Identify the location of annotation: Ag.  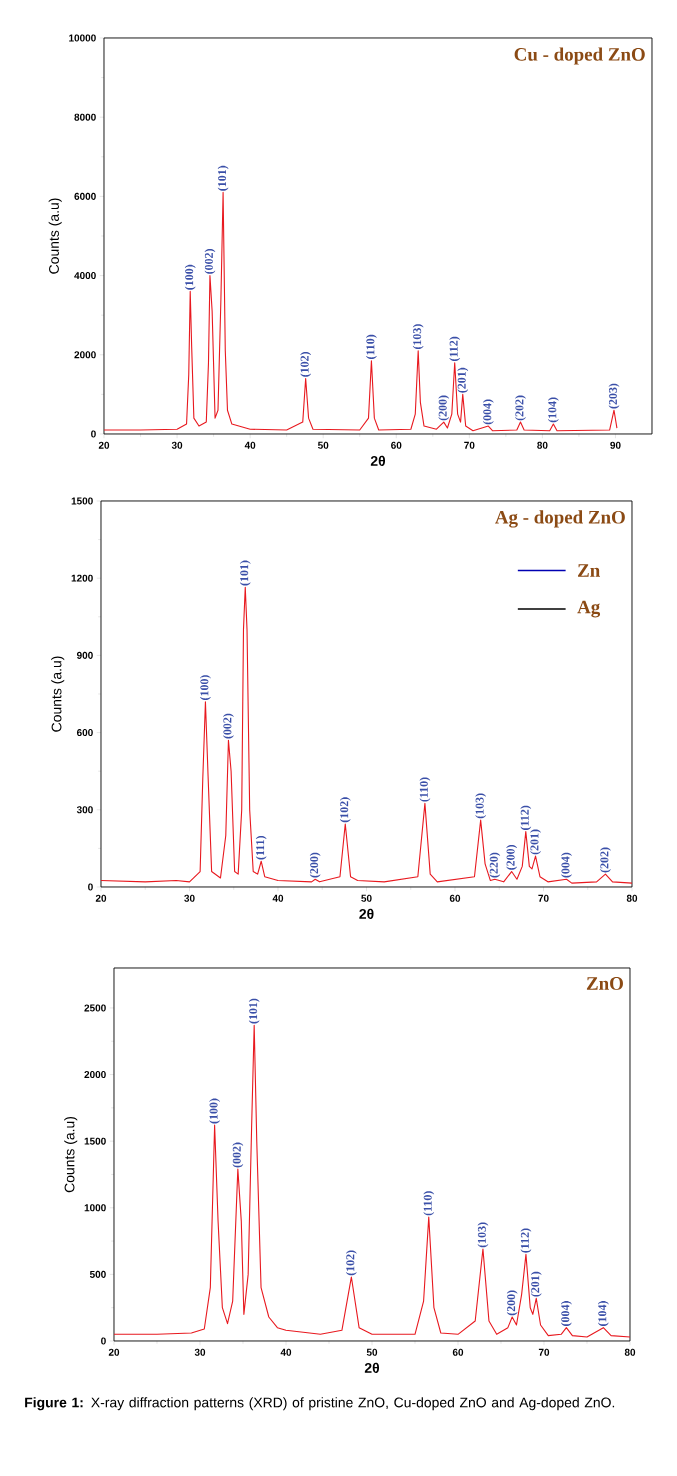
(589, 609).